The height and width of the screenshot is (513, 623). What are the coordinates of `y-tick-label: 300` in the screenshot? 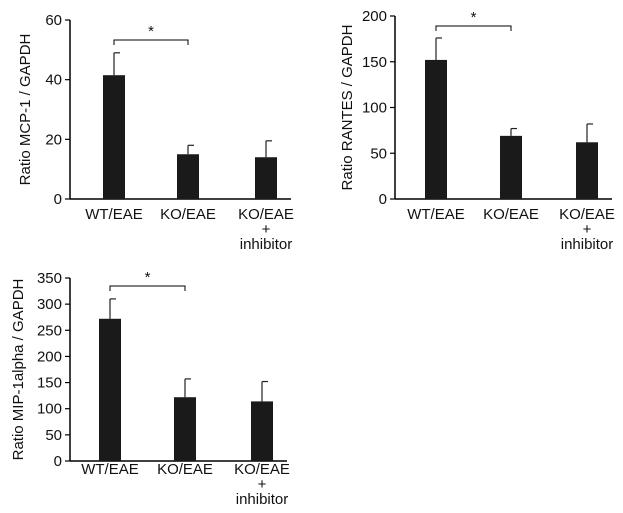 It's located at (49, 304).